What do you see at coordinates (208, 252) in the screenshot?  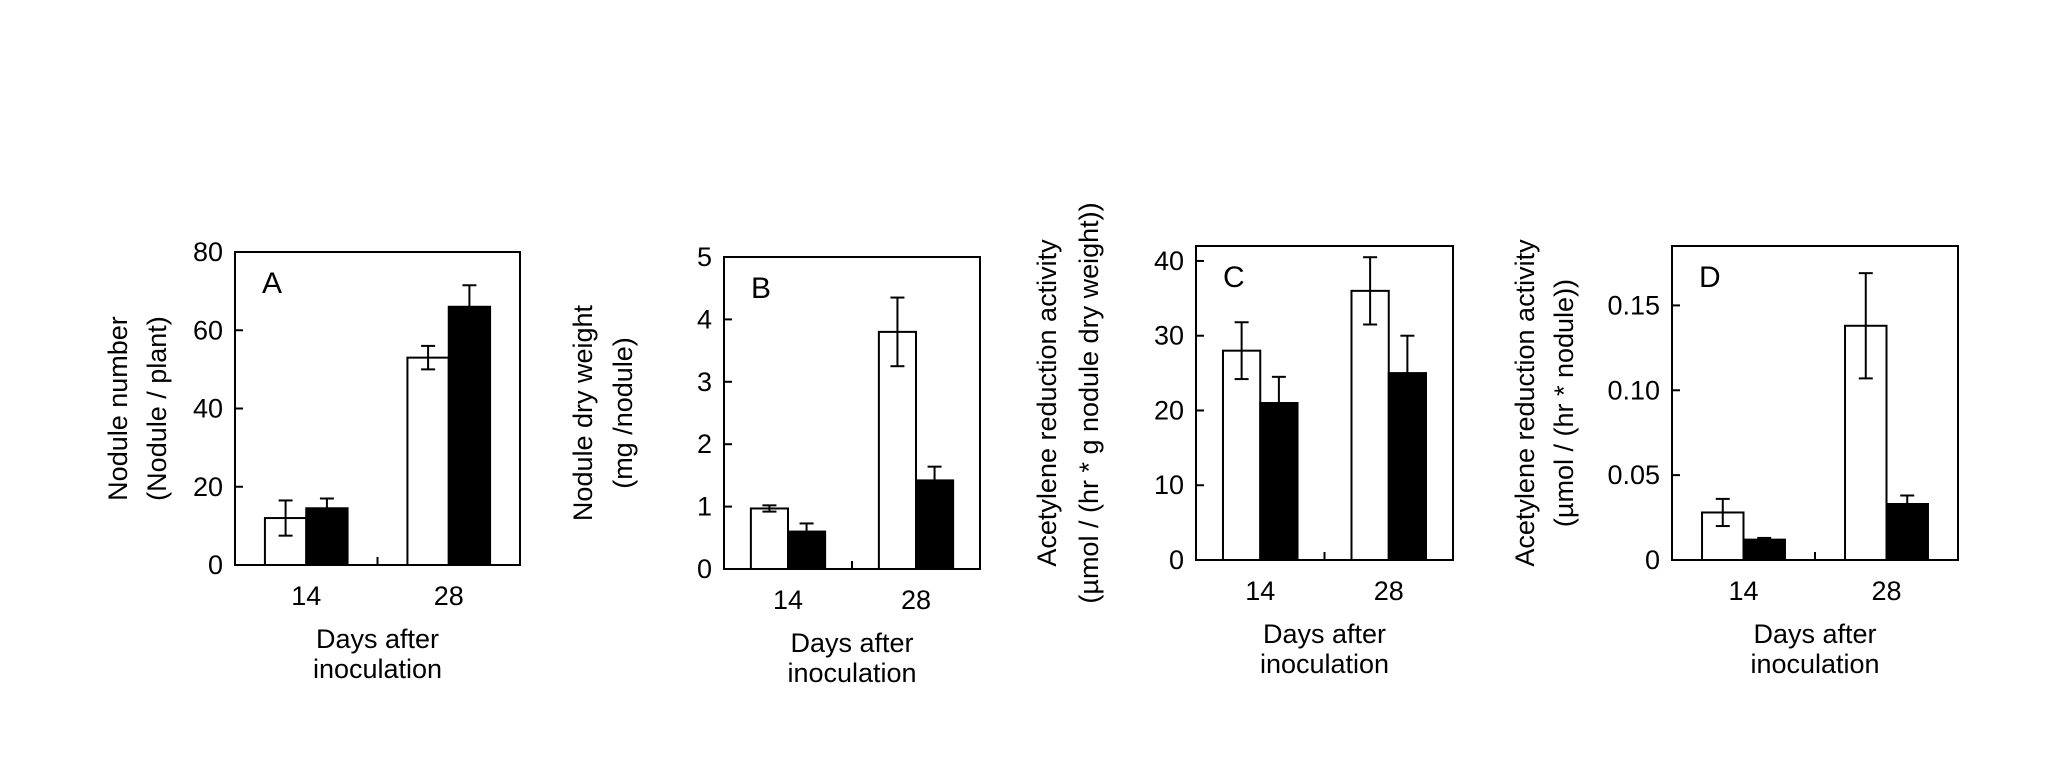 I see `y-tick-label: 80` at bounding box center [208, 252].